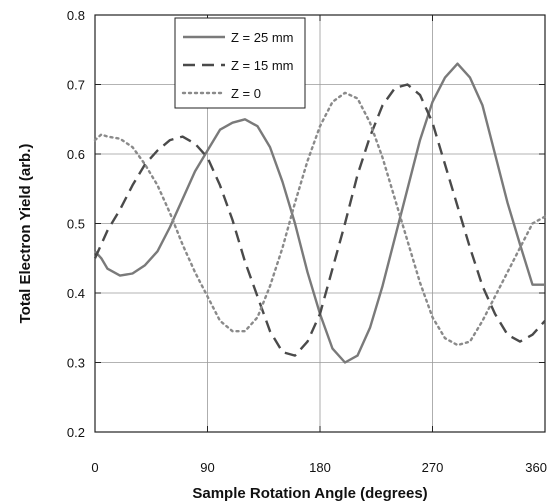 This screenshot has height=503, width=558. Describe the element at coordinates (76, 85) in the screenshot. I see `y-tick-label: 0.7` at that location.